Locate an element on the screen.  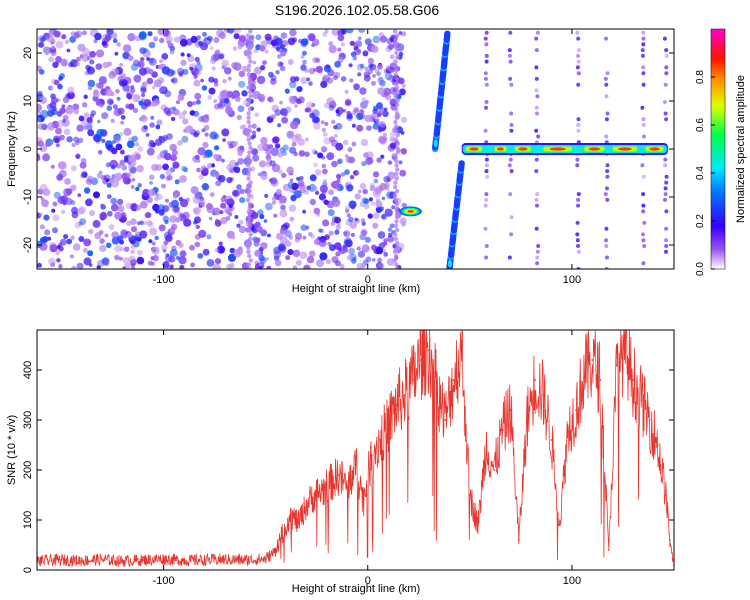
colorbar-tick-label: 0.2 is located at coordinates (700, 221).